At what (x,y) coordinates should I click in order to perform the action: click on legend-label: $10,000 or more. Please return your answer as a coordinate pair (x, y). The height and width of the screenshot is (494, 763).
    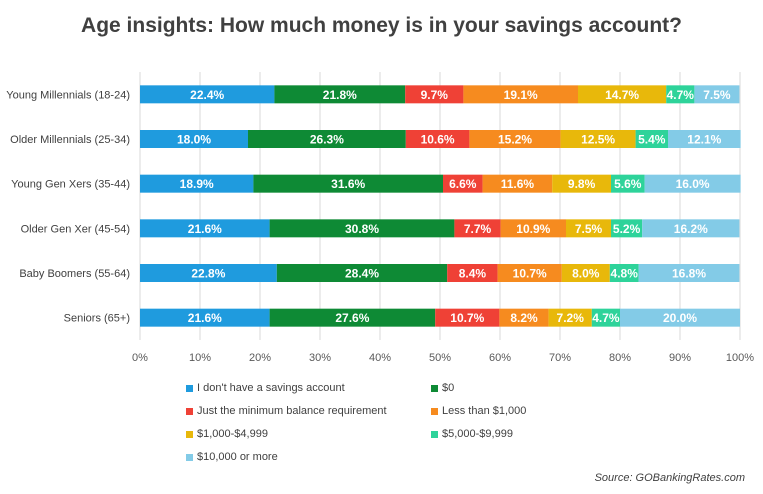
    Looking at the image, I should click on (237, 457).